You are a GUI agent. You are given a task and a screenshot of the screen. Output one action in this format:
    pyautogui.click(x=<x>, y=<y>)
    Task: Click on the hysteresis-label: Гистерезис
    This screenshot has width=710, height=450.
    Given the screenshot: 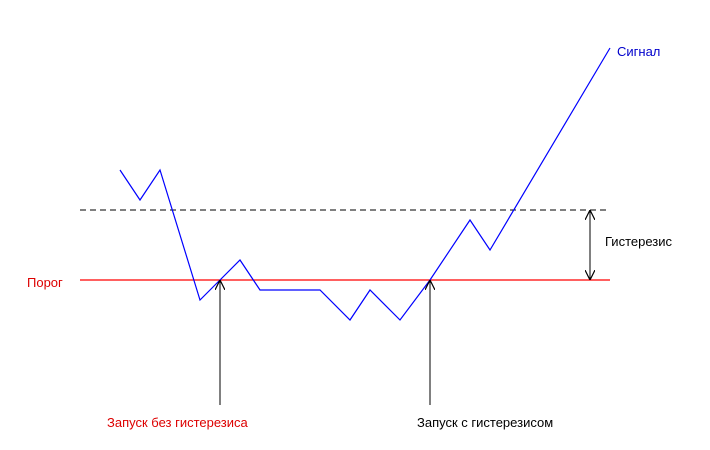 What is the action you would take?
    pyautogui.click(x=639, y=241)
    